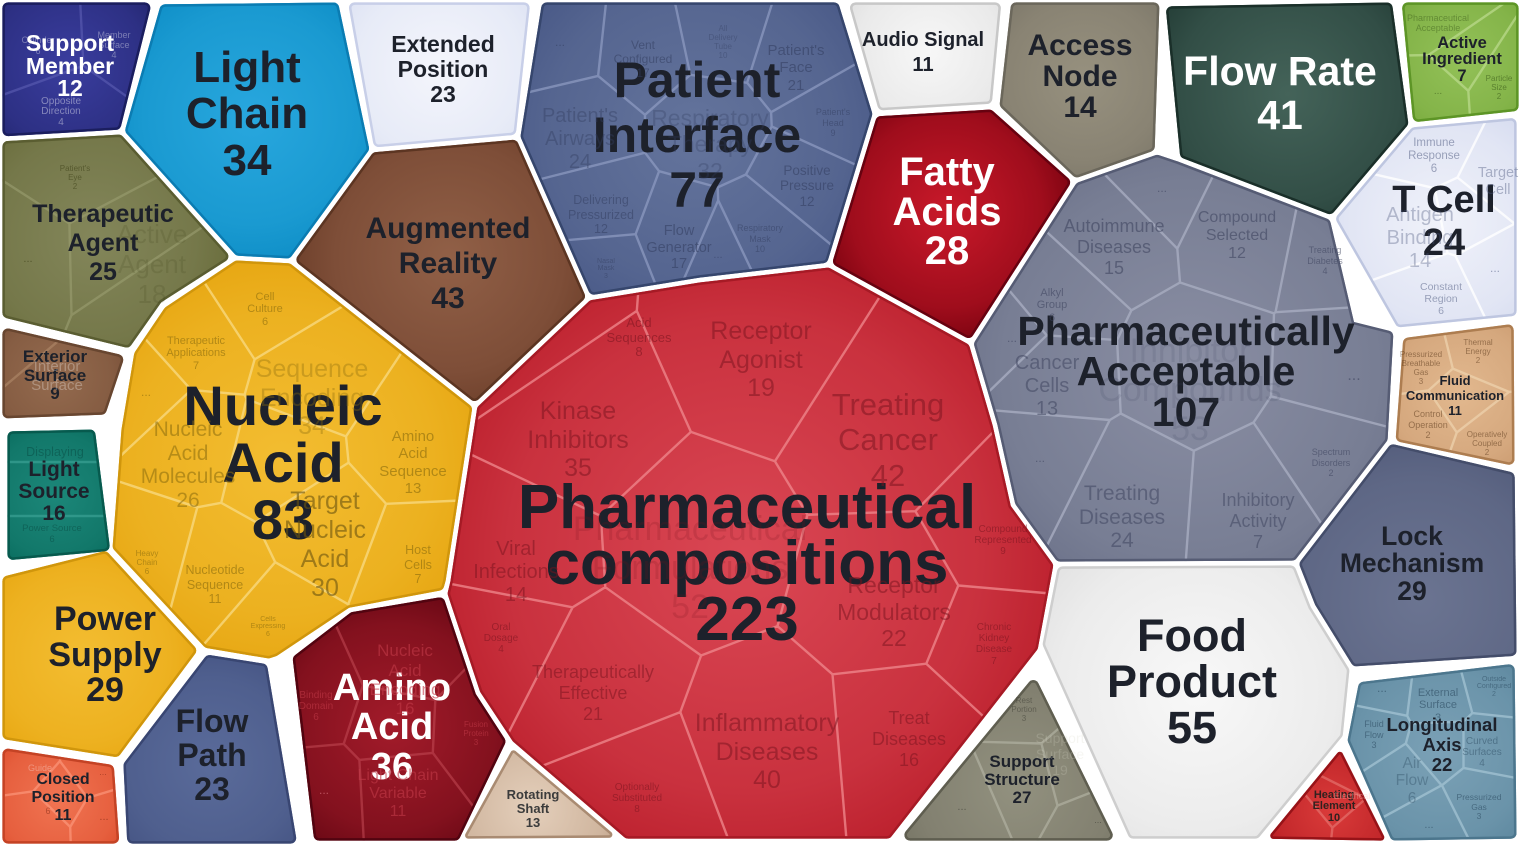 The image size is (1521, 846). Describe the element at coordinates (1441, 744) in the screenshot. I see `svg-text: Axis` at that location.